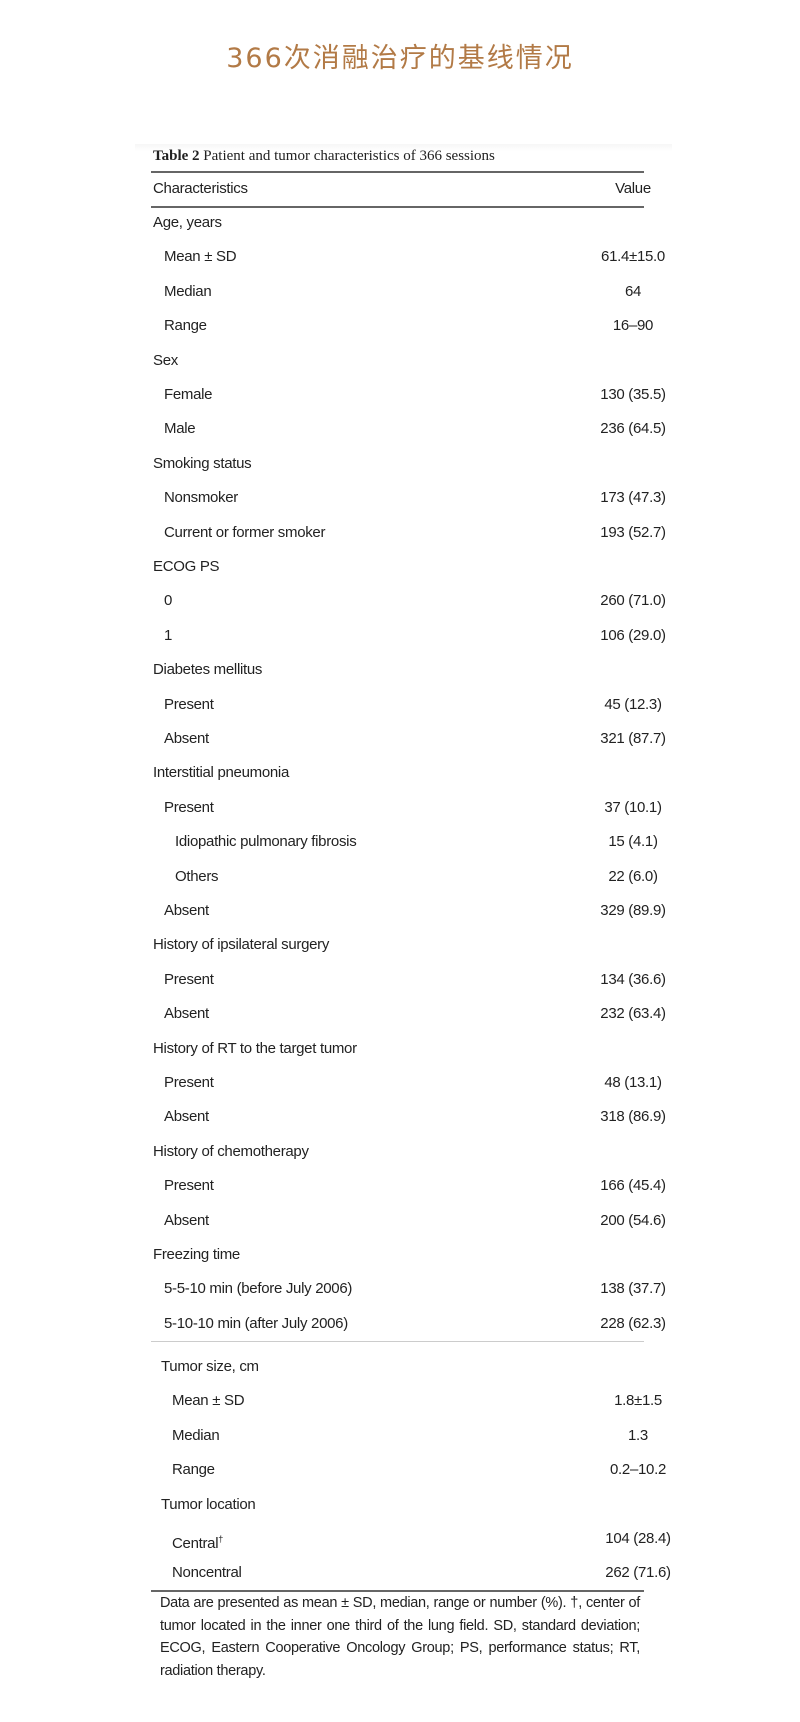  I want to click on table-row: Median 64, so click(398, 292).